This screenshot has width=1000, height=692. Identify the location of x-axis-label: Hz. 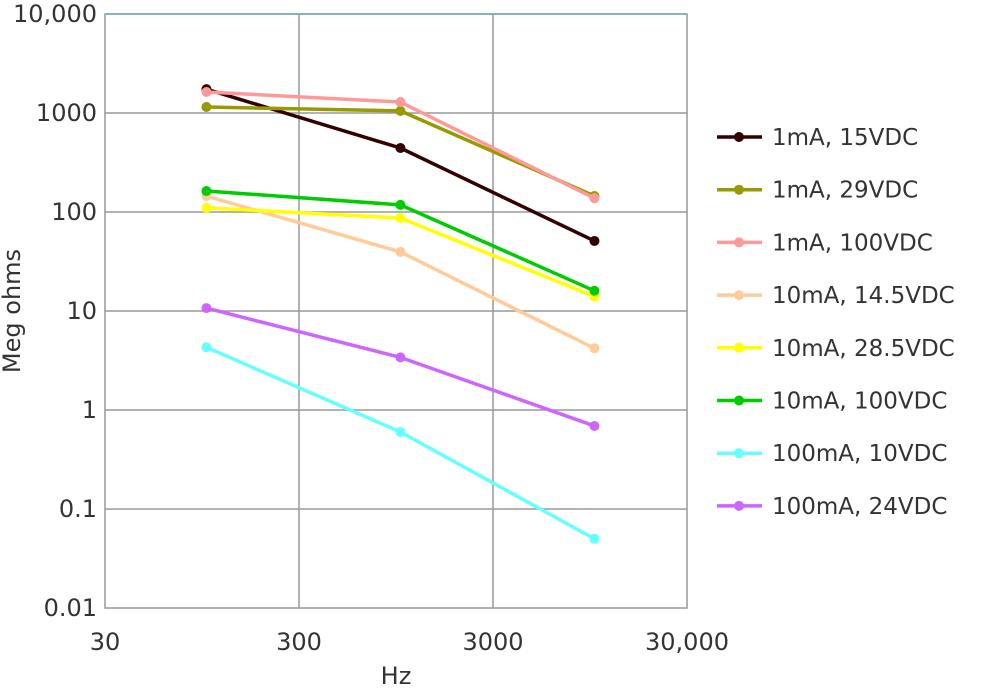
(396, 675).